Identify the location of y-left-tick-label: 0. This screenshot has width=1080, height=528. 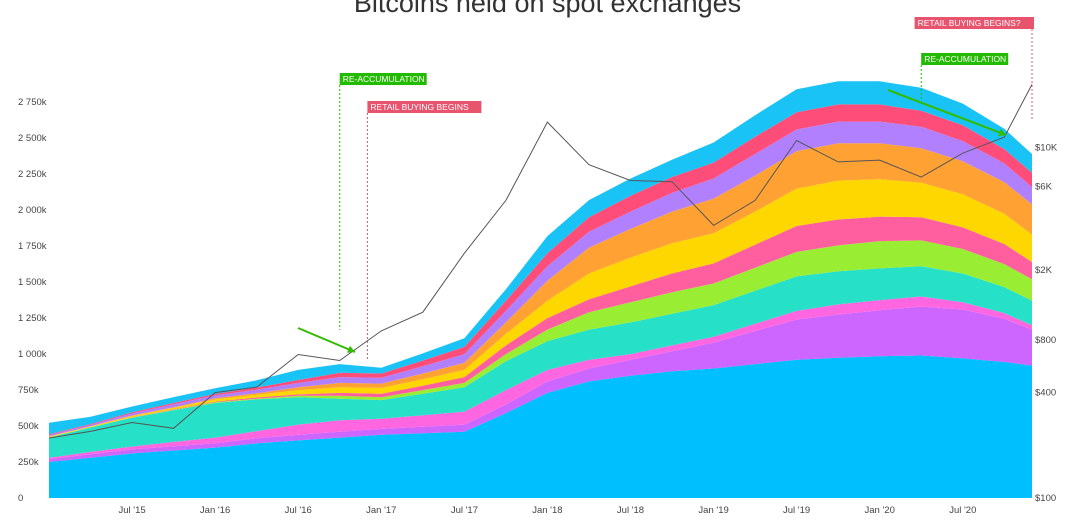
(20, 498).